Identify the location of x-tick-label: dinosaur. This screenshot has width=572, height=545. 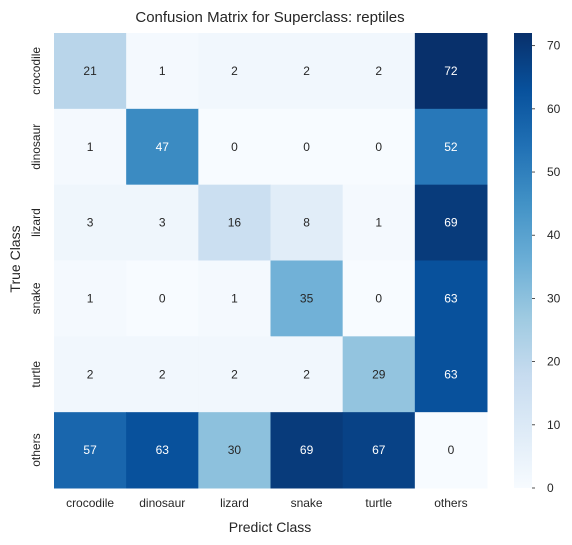
(162, 503).